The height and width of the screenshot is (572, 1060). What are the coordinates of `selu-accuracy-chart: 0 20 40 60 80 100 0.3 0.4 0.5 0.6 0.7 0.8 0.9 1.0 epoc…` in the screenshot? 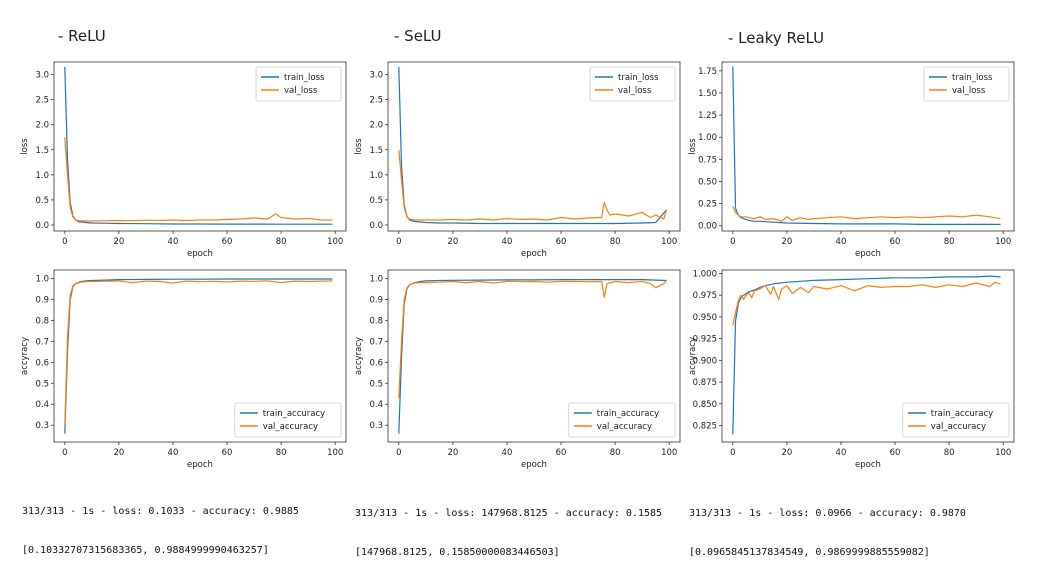 It's located at (517, 369).